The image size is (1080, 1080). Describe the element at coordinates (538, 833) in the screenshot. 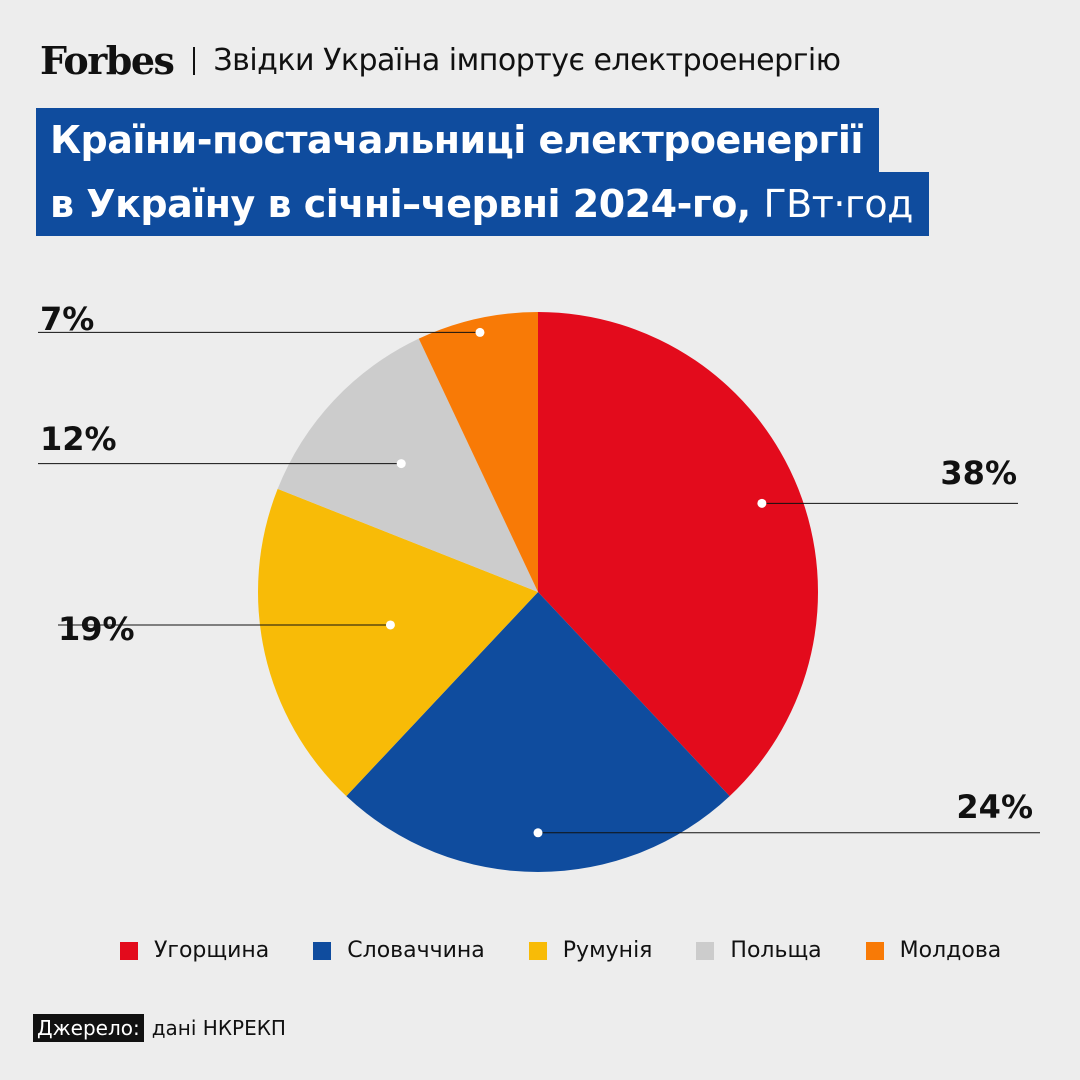

I see `leader-dot-slovakia` at that location.